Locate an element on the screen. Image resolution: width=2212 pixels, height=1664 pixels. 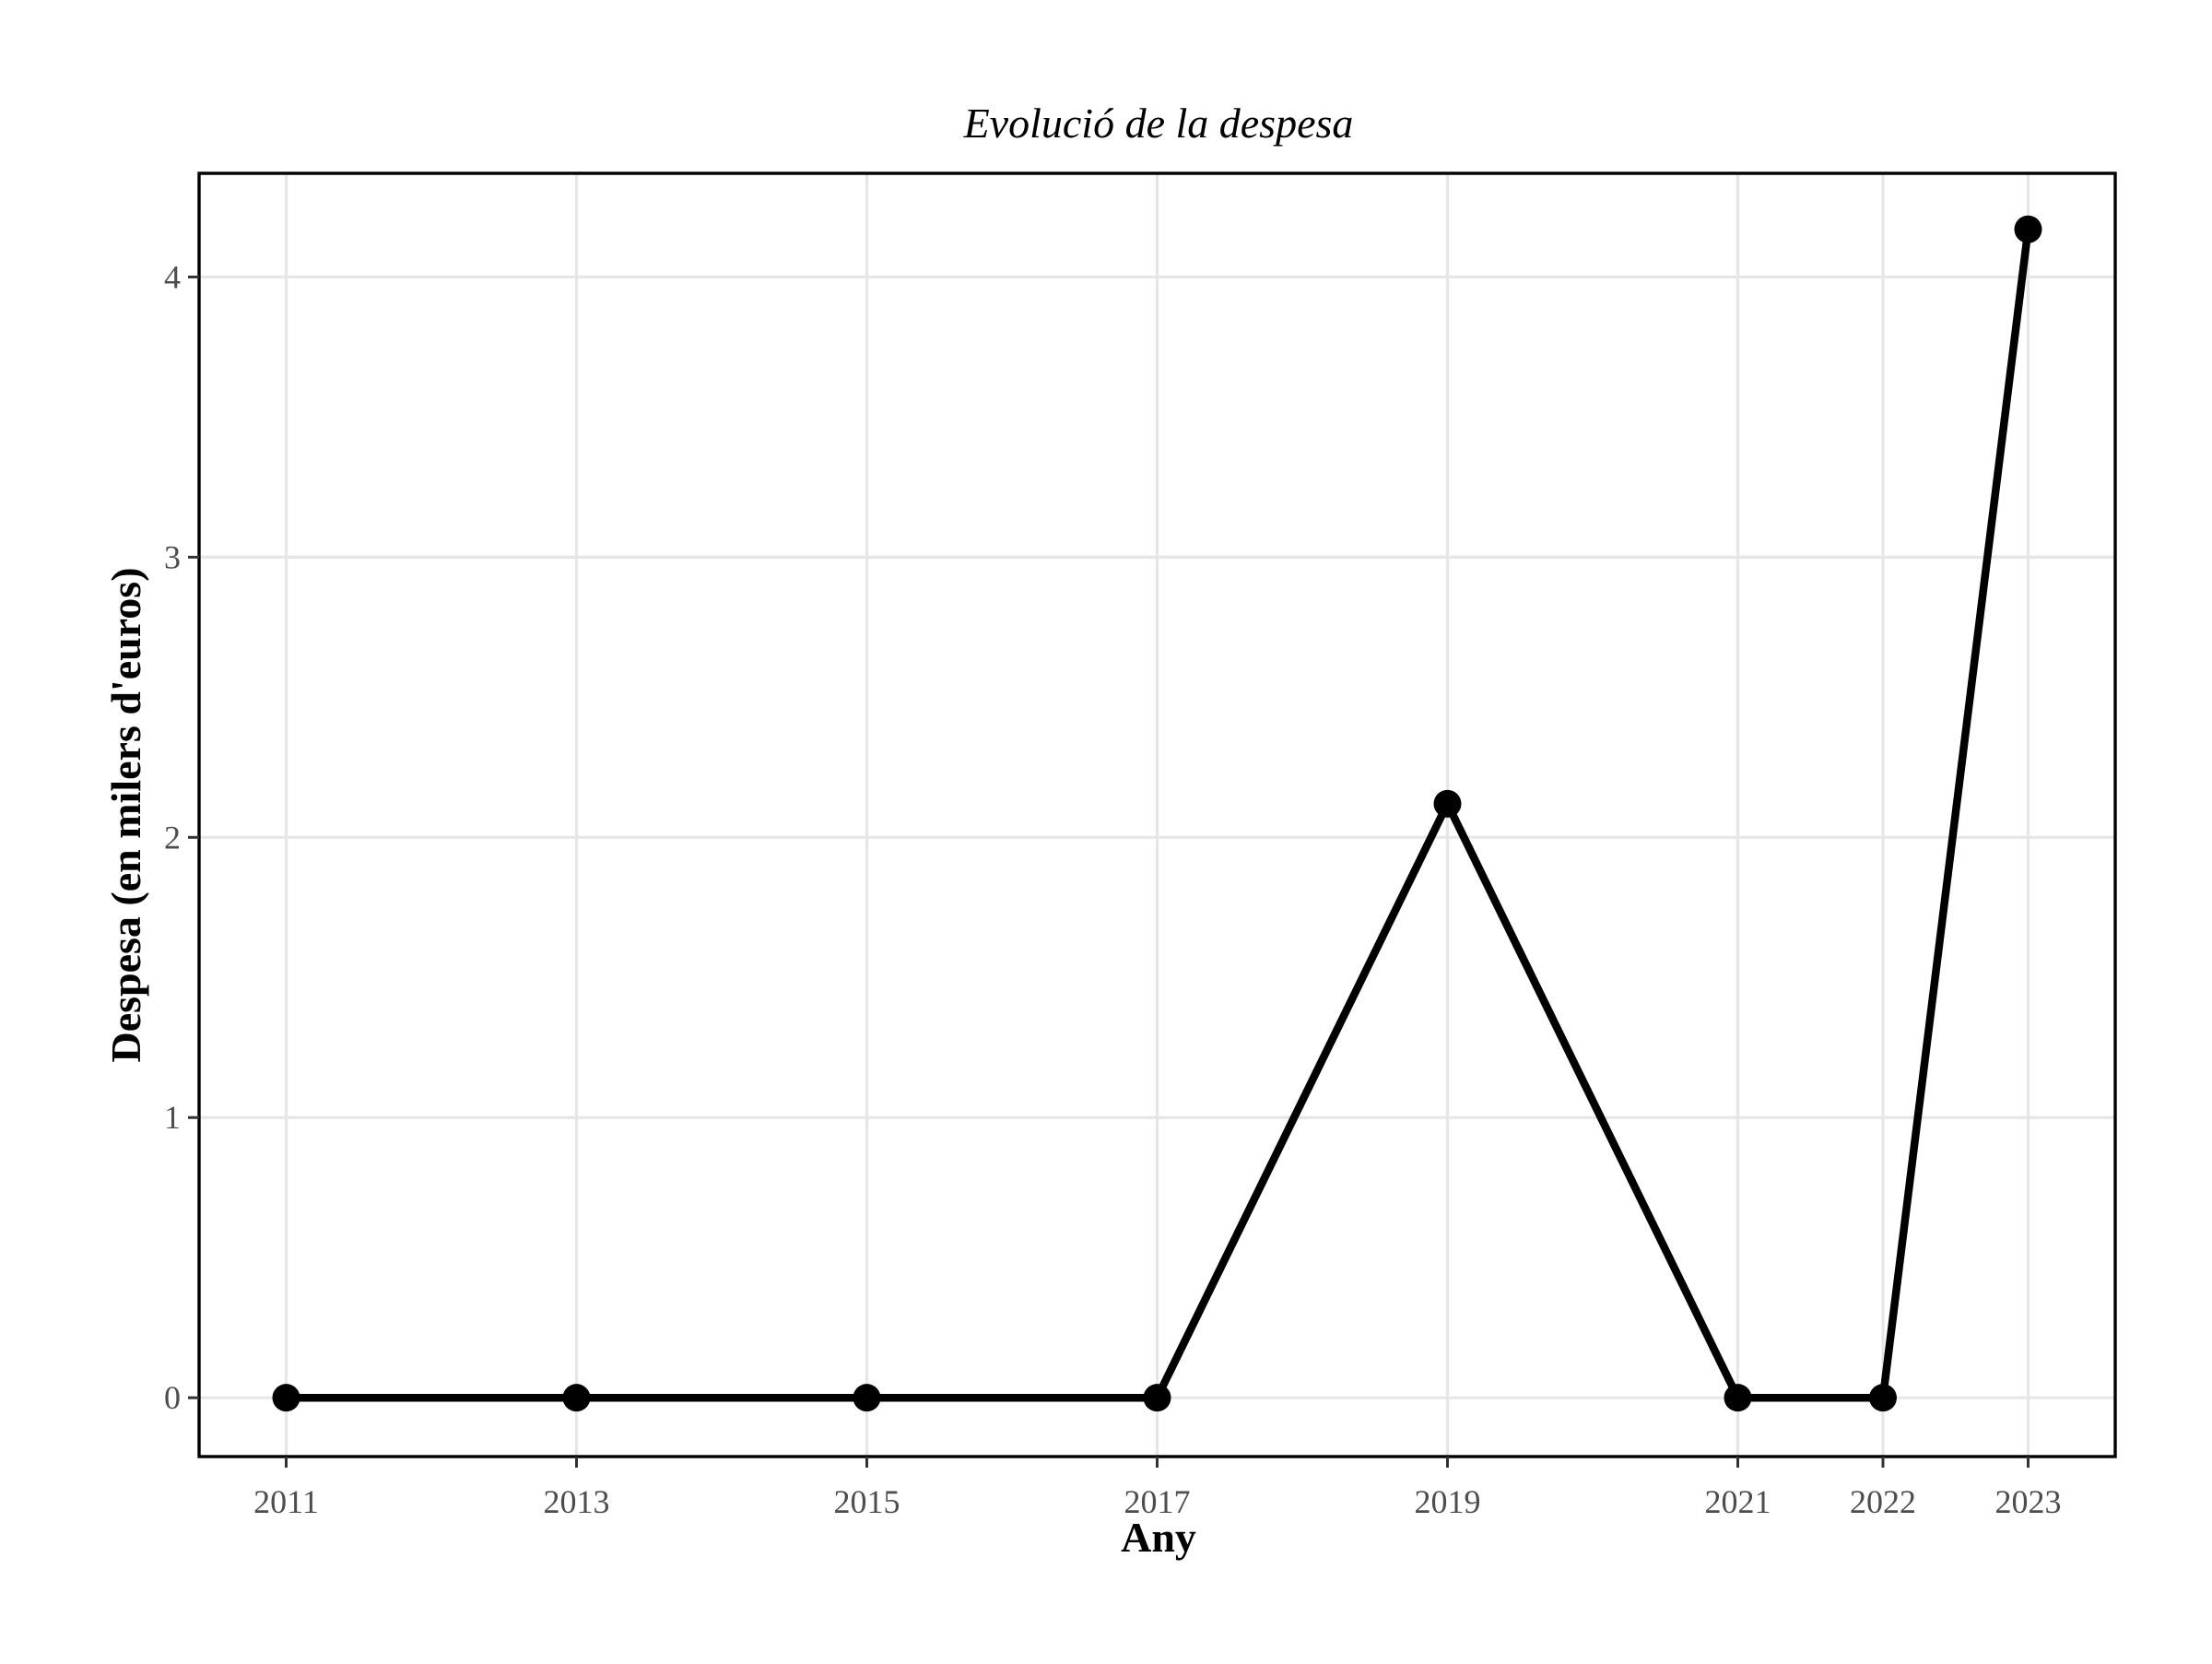
chart-title: Evolució de la despesa is located at coordinates (1158, 123).